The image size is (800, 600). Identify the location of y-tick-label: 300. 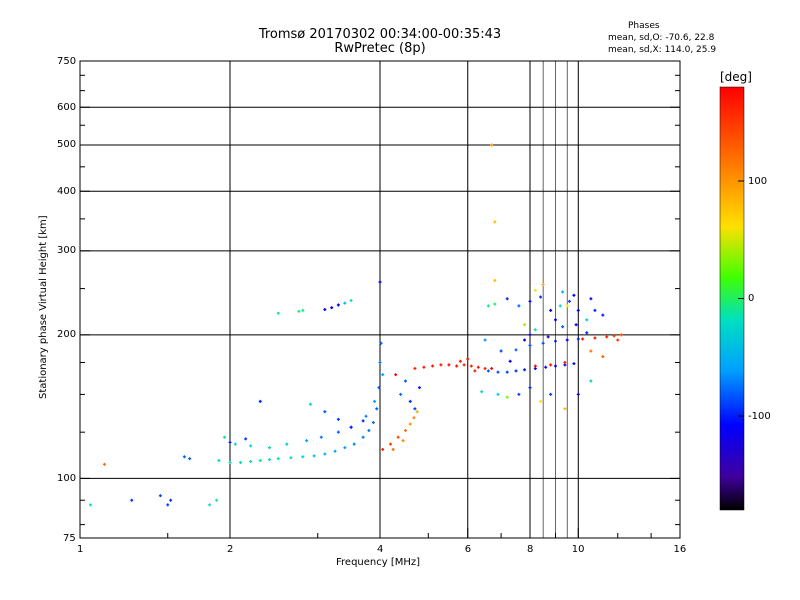
(67, 251).